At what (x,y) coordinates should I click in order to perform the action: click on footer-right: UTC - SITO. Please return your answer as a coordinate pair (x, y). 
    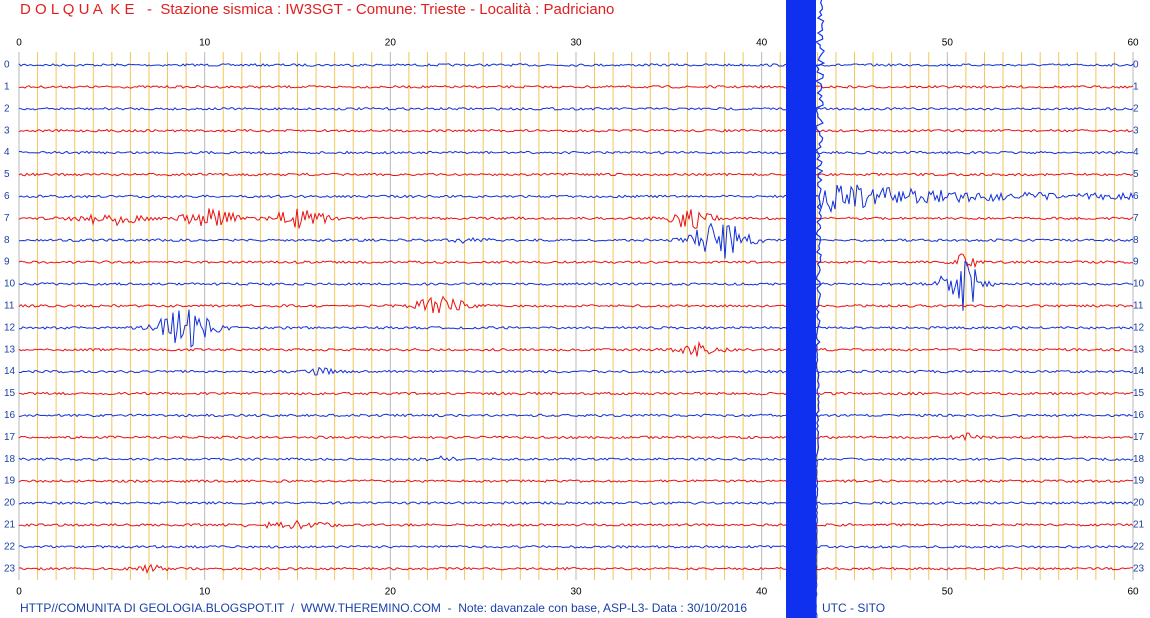
    Looking at the image, I should click on (853, 608).